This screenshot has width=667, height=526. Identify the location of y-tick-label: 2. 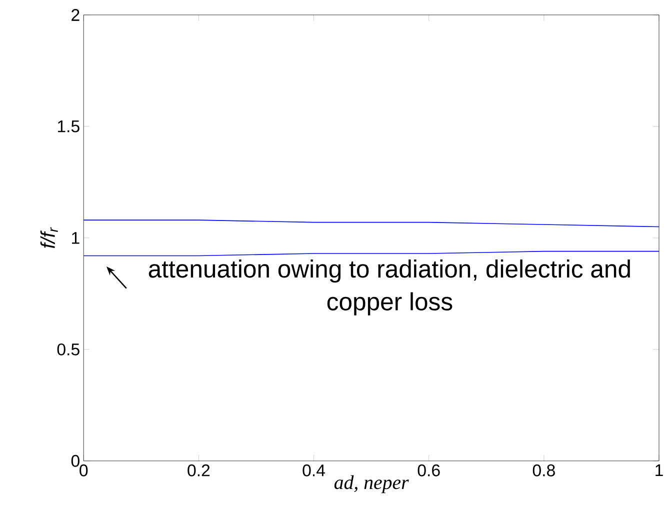
(76, 15).